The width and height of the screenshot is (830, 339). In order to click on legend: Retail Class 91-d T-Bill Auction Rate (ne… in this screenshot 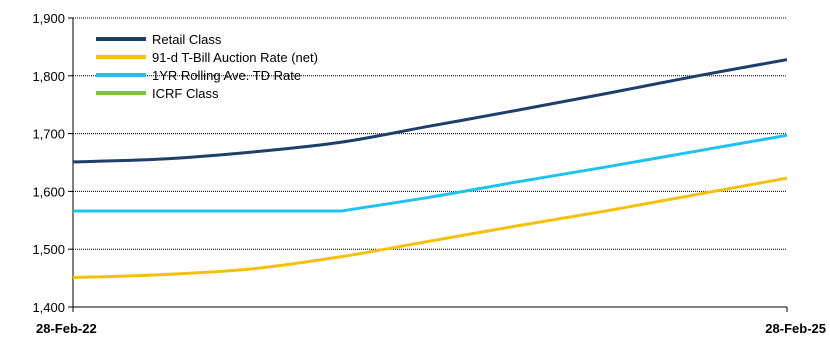, I will do `click(207, 66)`.